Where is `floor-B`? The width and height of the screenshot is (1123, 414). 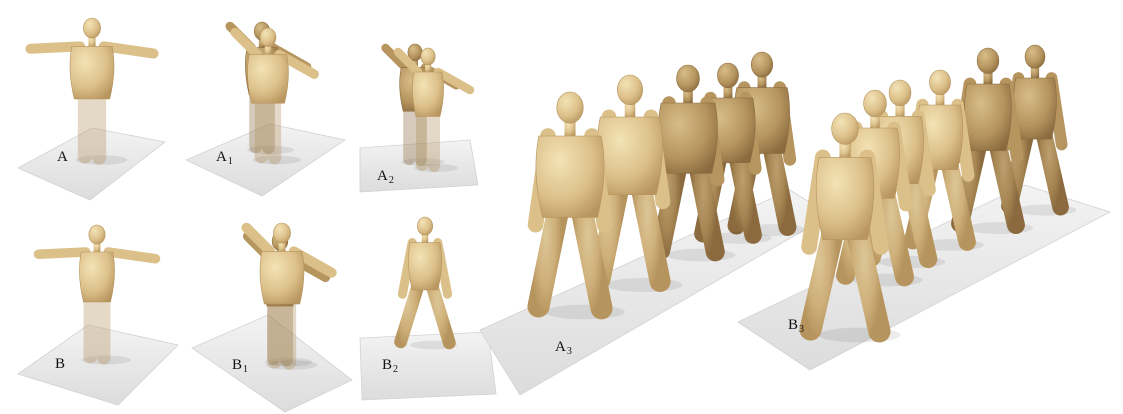 floor-B is located at coordinates (98, 365).